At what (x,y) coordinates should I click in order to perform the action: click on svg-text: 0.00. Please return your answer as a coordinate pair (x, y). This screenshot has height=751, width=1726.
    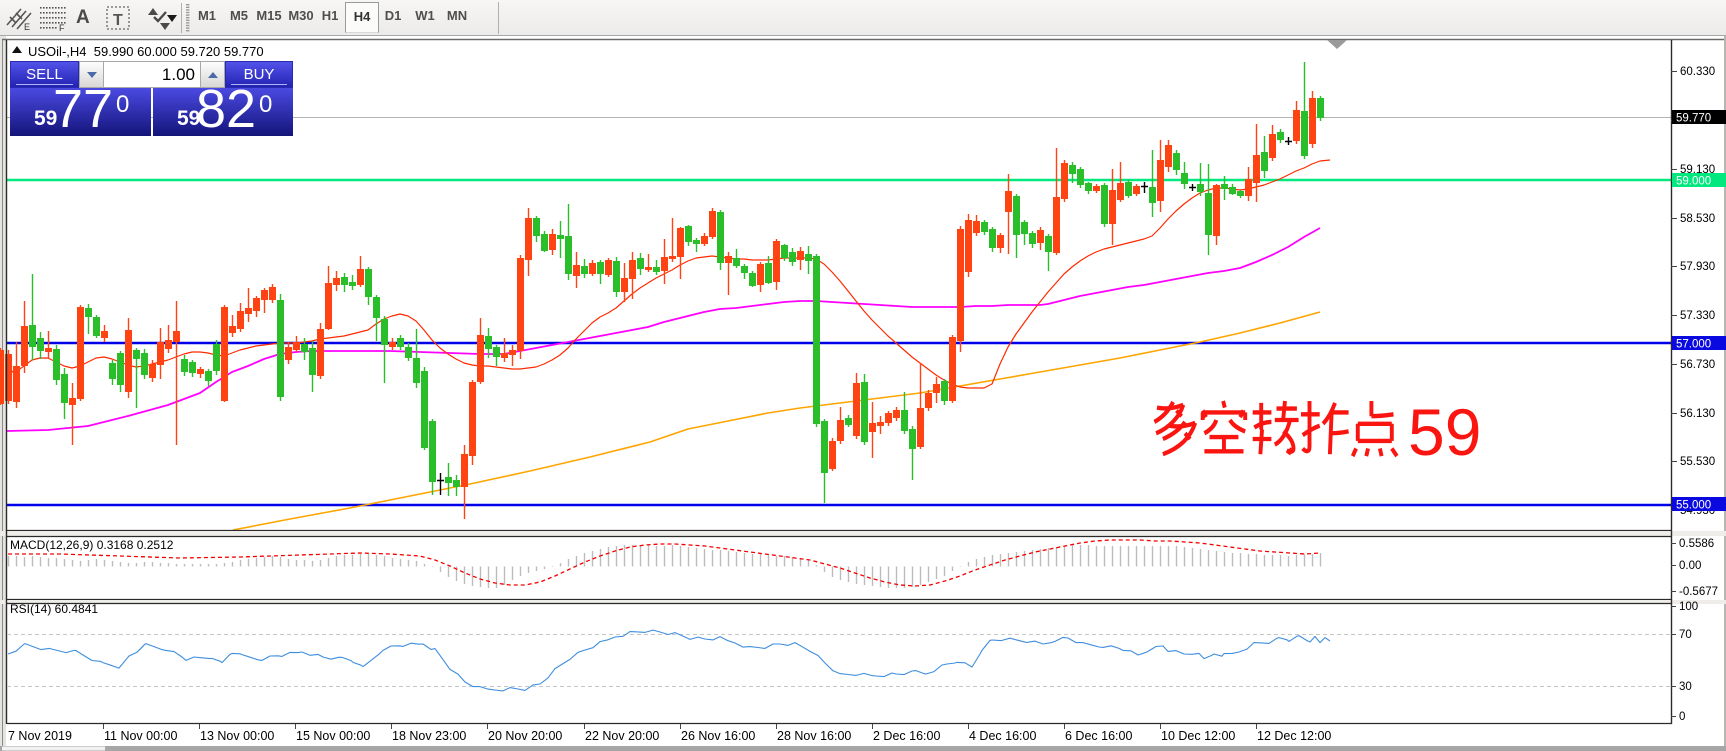
    Looking at the image, I should click on (1690, 566).